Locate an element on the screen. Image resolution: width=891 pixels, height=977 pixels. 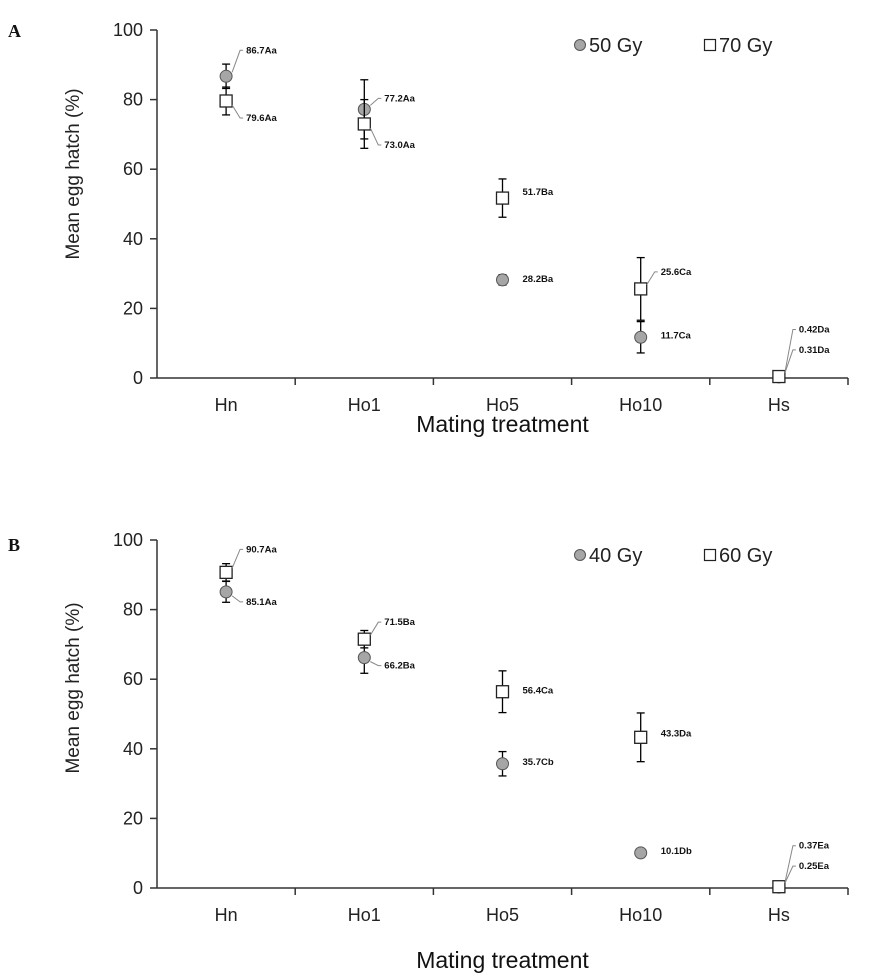
data-label: 0.37Ea is located at coordinates (814, 846).